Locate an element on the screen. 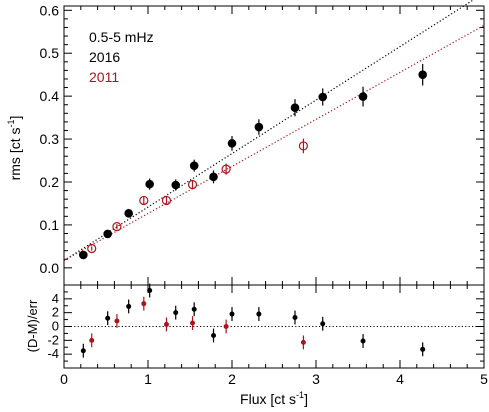  xtick-label: 5 is located at coordinates (484, 379).